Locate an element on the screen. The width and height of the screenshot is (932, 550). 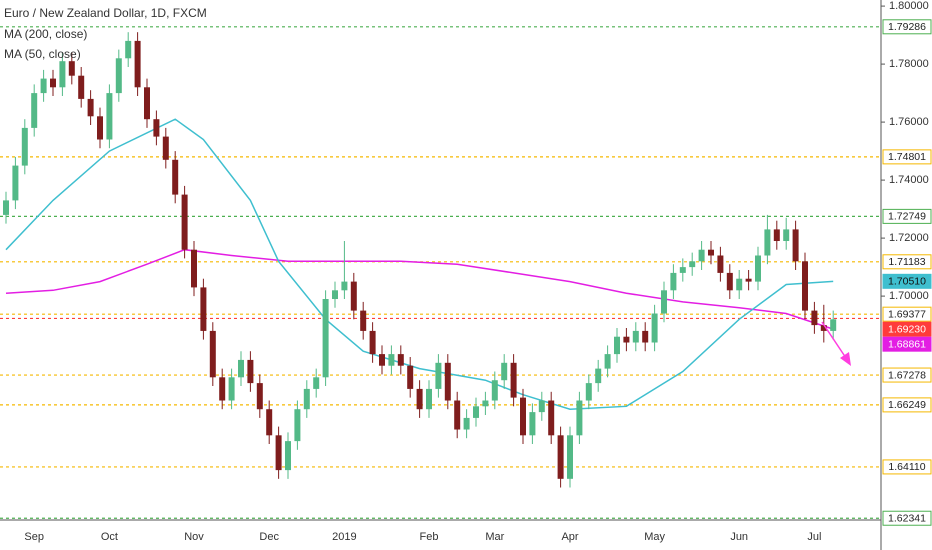
x-tick-label: May is located at coordinates (654, 537).